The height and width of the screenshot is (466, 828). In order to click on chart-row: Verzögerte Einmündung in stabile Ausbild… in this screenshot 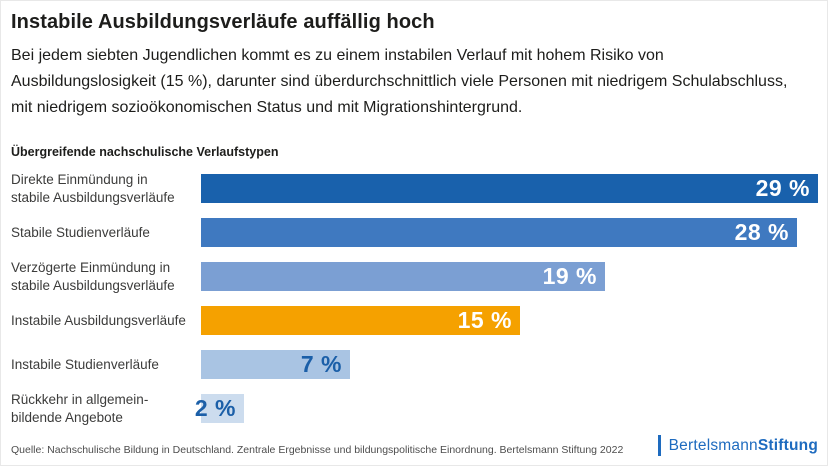, I will do `click(415, 276)`.